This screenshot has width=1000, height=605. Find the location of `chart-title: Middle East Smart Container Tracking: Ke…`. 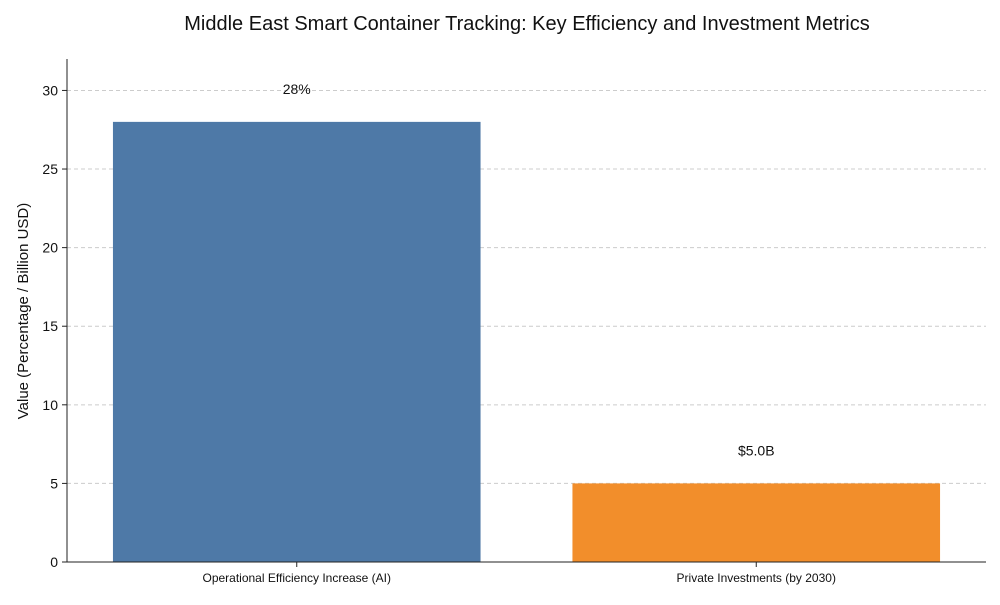

chart-title: Middle East Smart Container Tracking: Ke… is located at coordinates (526, 24).